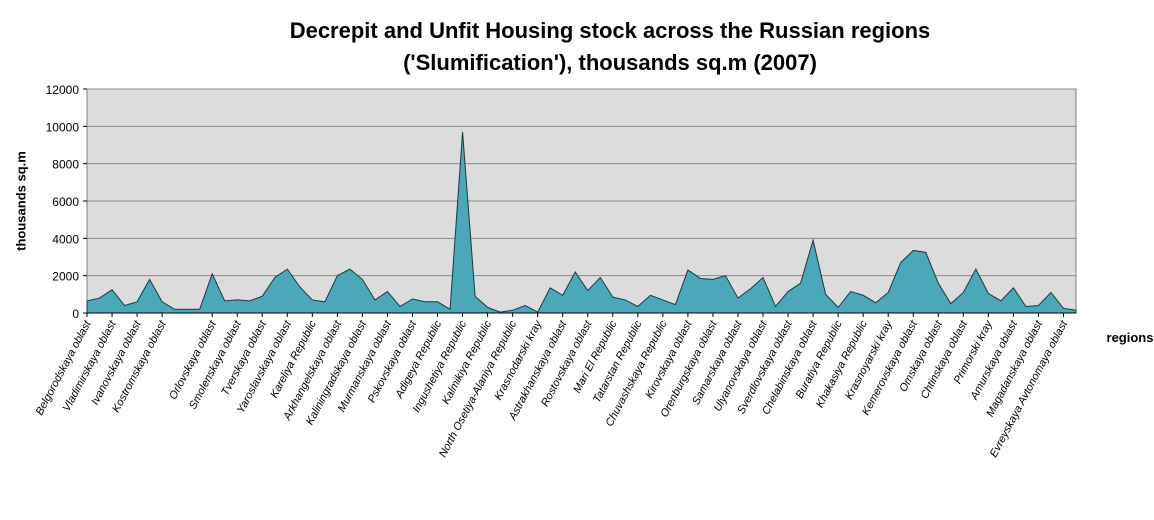 This screenshot has height=520, width=1154. Describe the element at coordinates (65, 277) in the screenshot. I see `y-tick-label: 2000` at that location.